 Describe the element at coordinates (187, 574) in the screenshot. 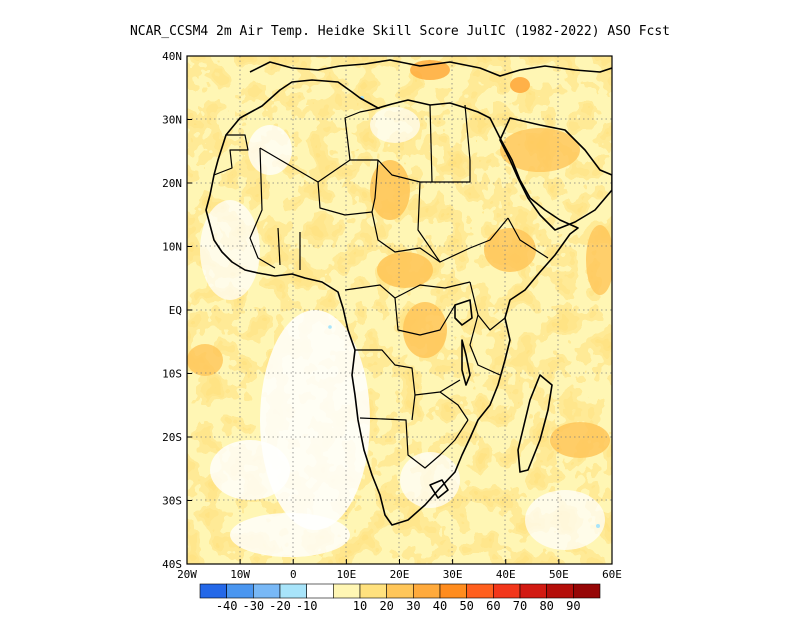

I see `lon-tick-label: 20W` at that location.